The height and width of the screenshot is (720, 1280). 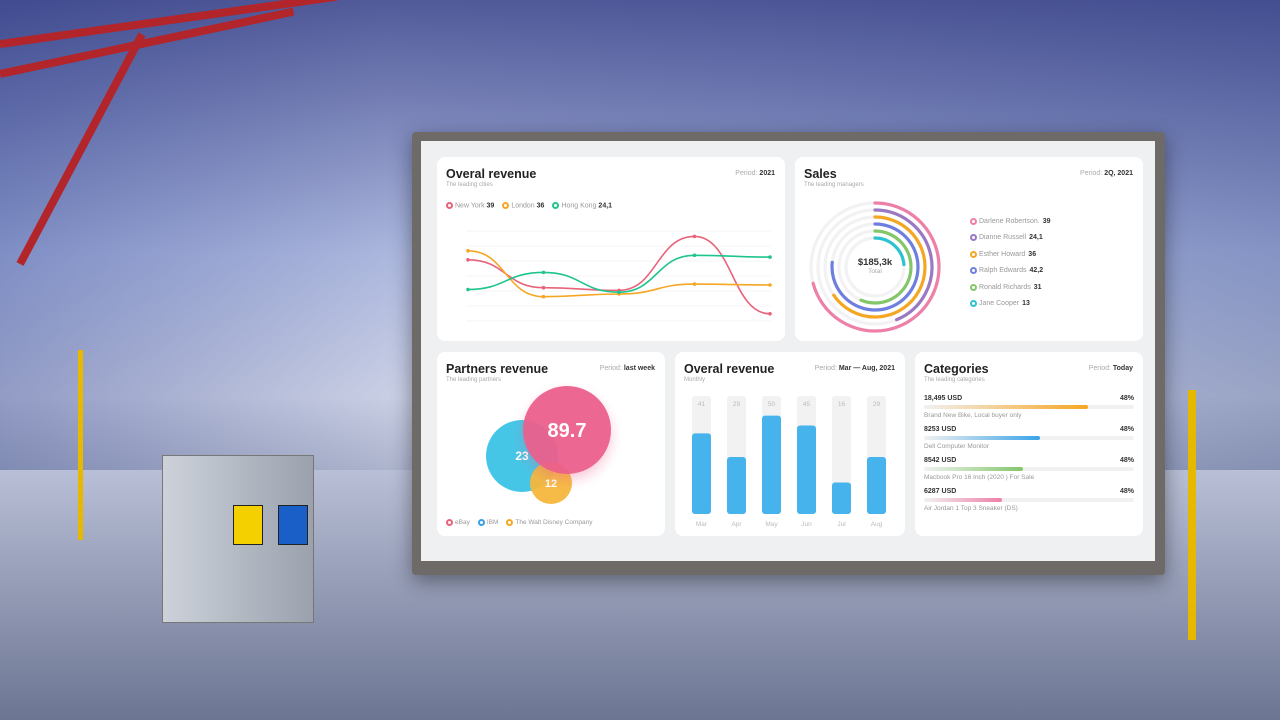 What do you see at coordinates (736, 524) in the screenshot?
I see `month-label: Apr` at bounding box center [736, 524].